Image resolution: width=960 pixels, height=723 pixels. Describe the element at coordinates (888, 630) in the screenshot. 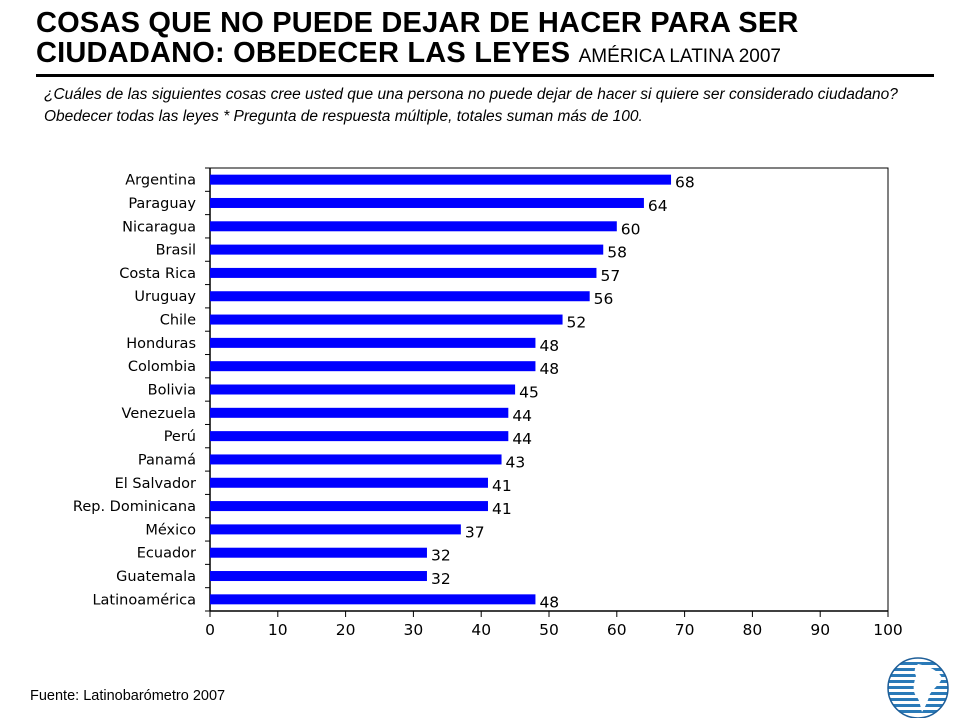

I see `x-tick-label: 100` at that location.